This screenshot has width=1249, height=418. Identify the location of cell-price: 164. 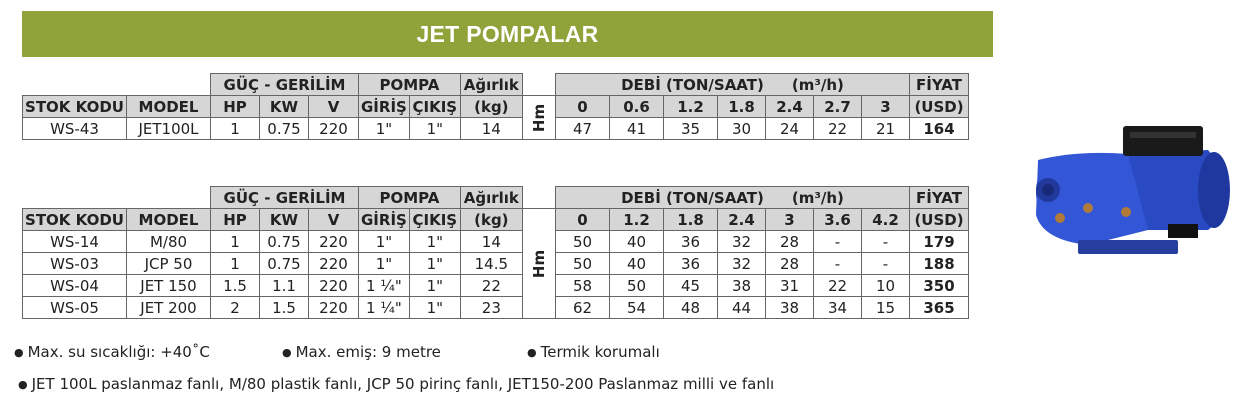
(939, 128).